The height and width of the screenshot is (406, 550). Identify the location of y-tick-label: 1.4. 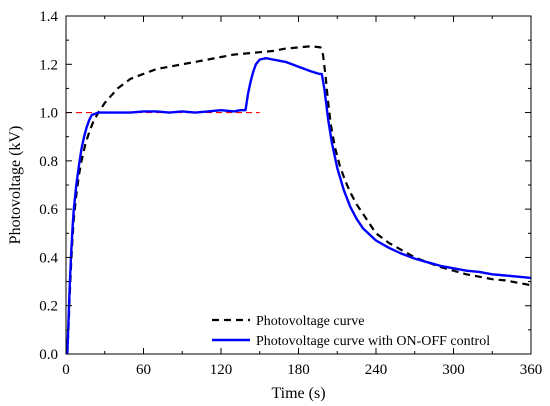
(48, 17).